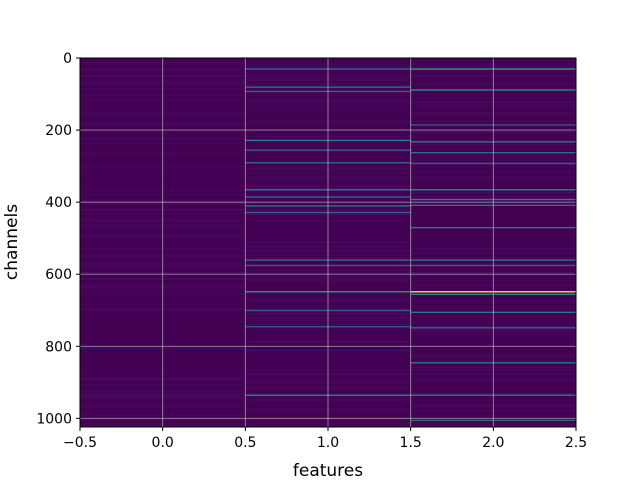 This screenshot has width=640, height=480. I want to click on y-tick-label: 200, so click(58, 131).